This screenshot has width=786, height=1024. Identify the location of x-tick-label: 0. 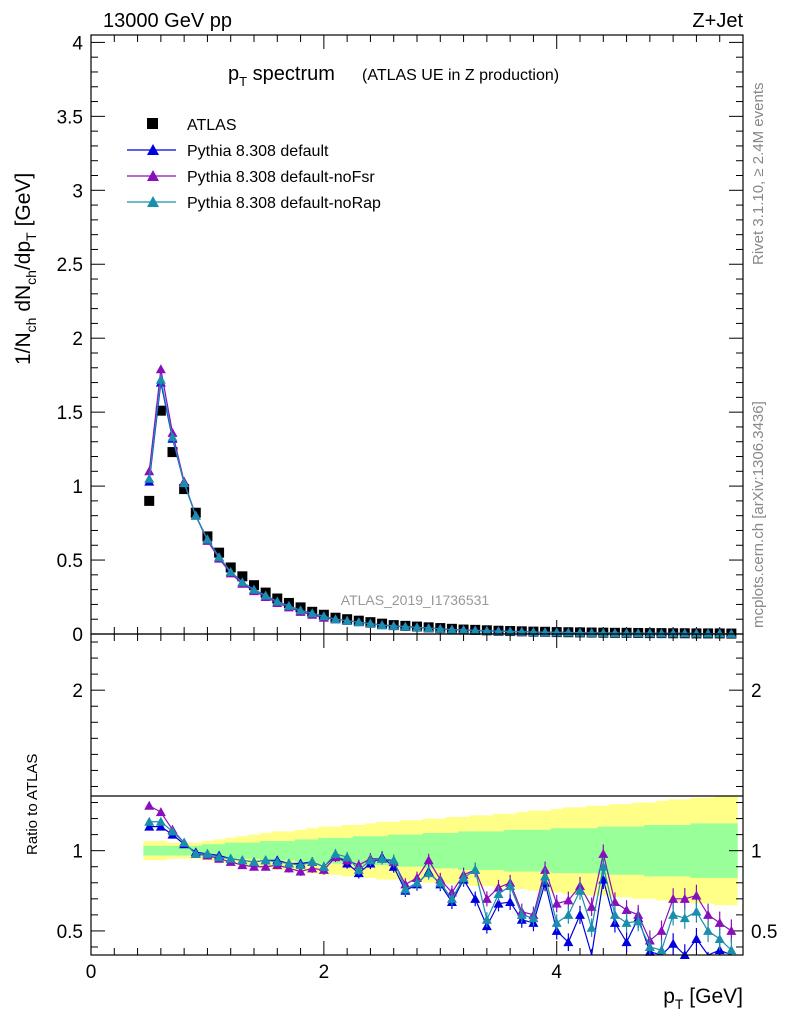
(91, 972).